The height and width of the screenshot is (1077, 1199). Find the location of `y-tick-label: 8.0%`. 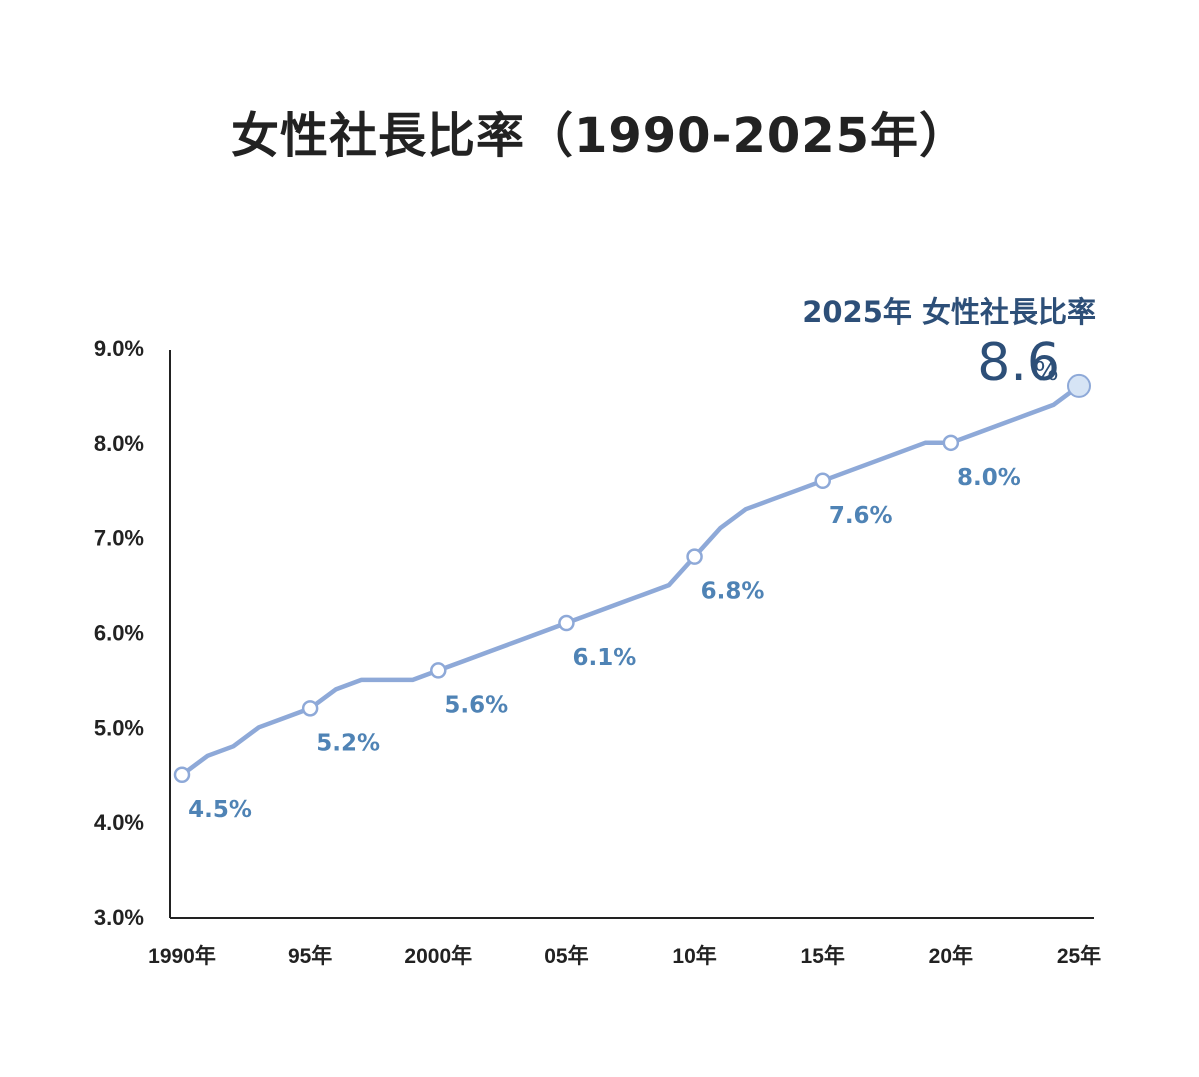

y-tick-label: 8.0% is located at coordinates (119, 443).